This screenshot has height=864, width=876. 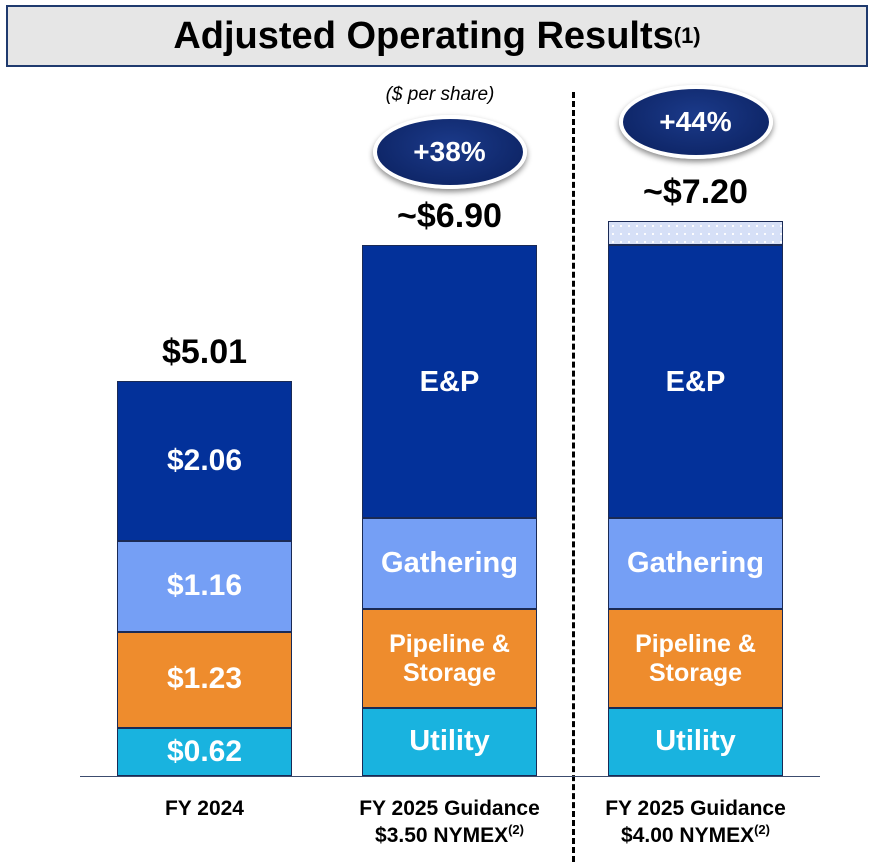 What do you see at coordinates (573, 477) in the screenshot?
I see `dashed-divider` at bounding box center [573, 477].